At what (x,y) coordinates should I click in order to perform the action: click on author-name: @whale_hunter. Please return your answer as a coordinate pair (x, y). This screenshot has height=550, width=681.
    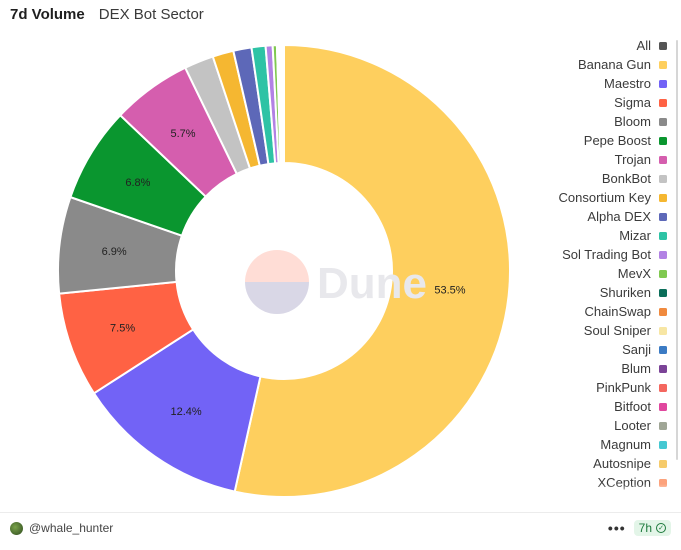
    Looking at the image, I should click on (71, 528).